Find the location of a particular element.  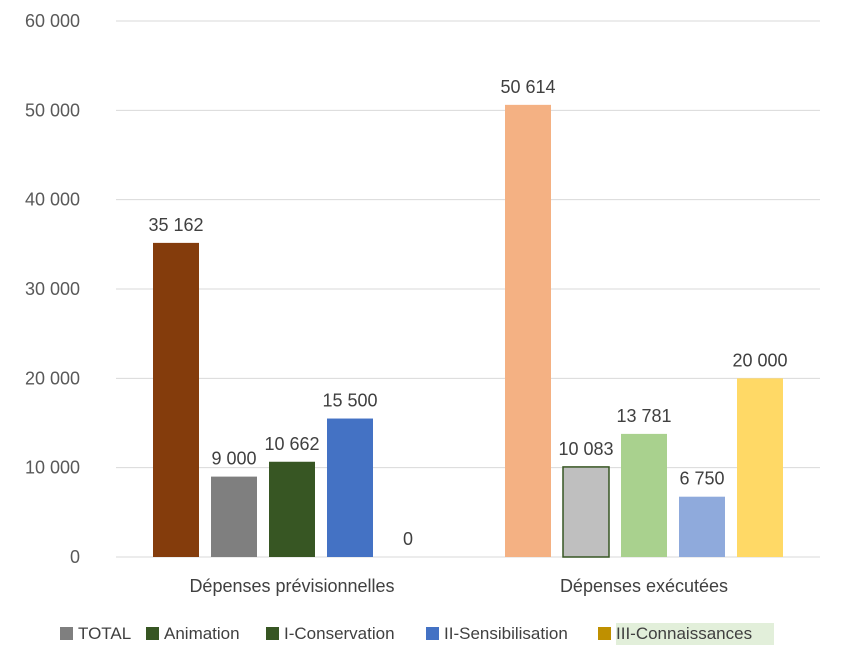

data-label: 35 162 is located at coordinates (175, 225).